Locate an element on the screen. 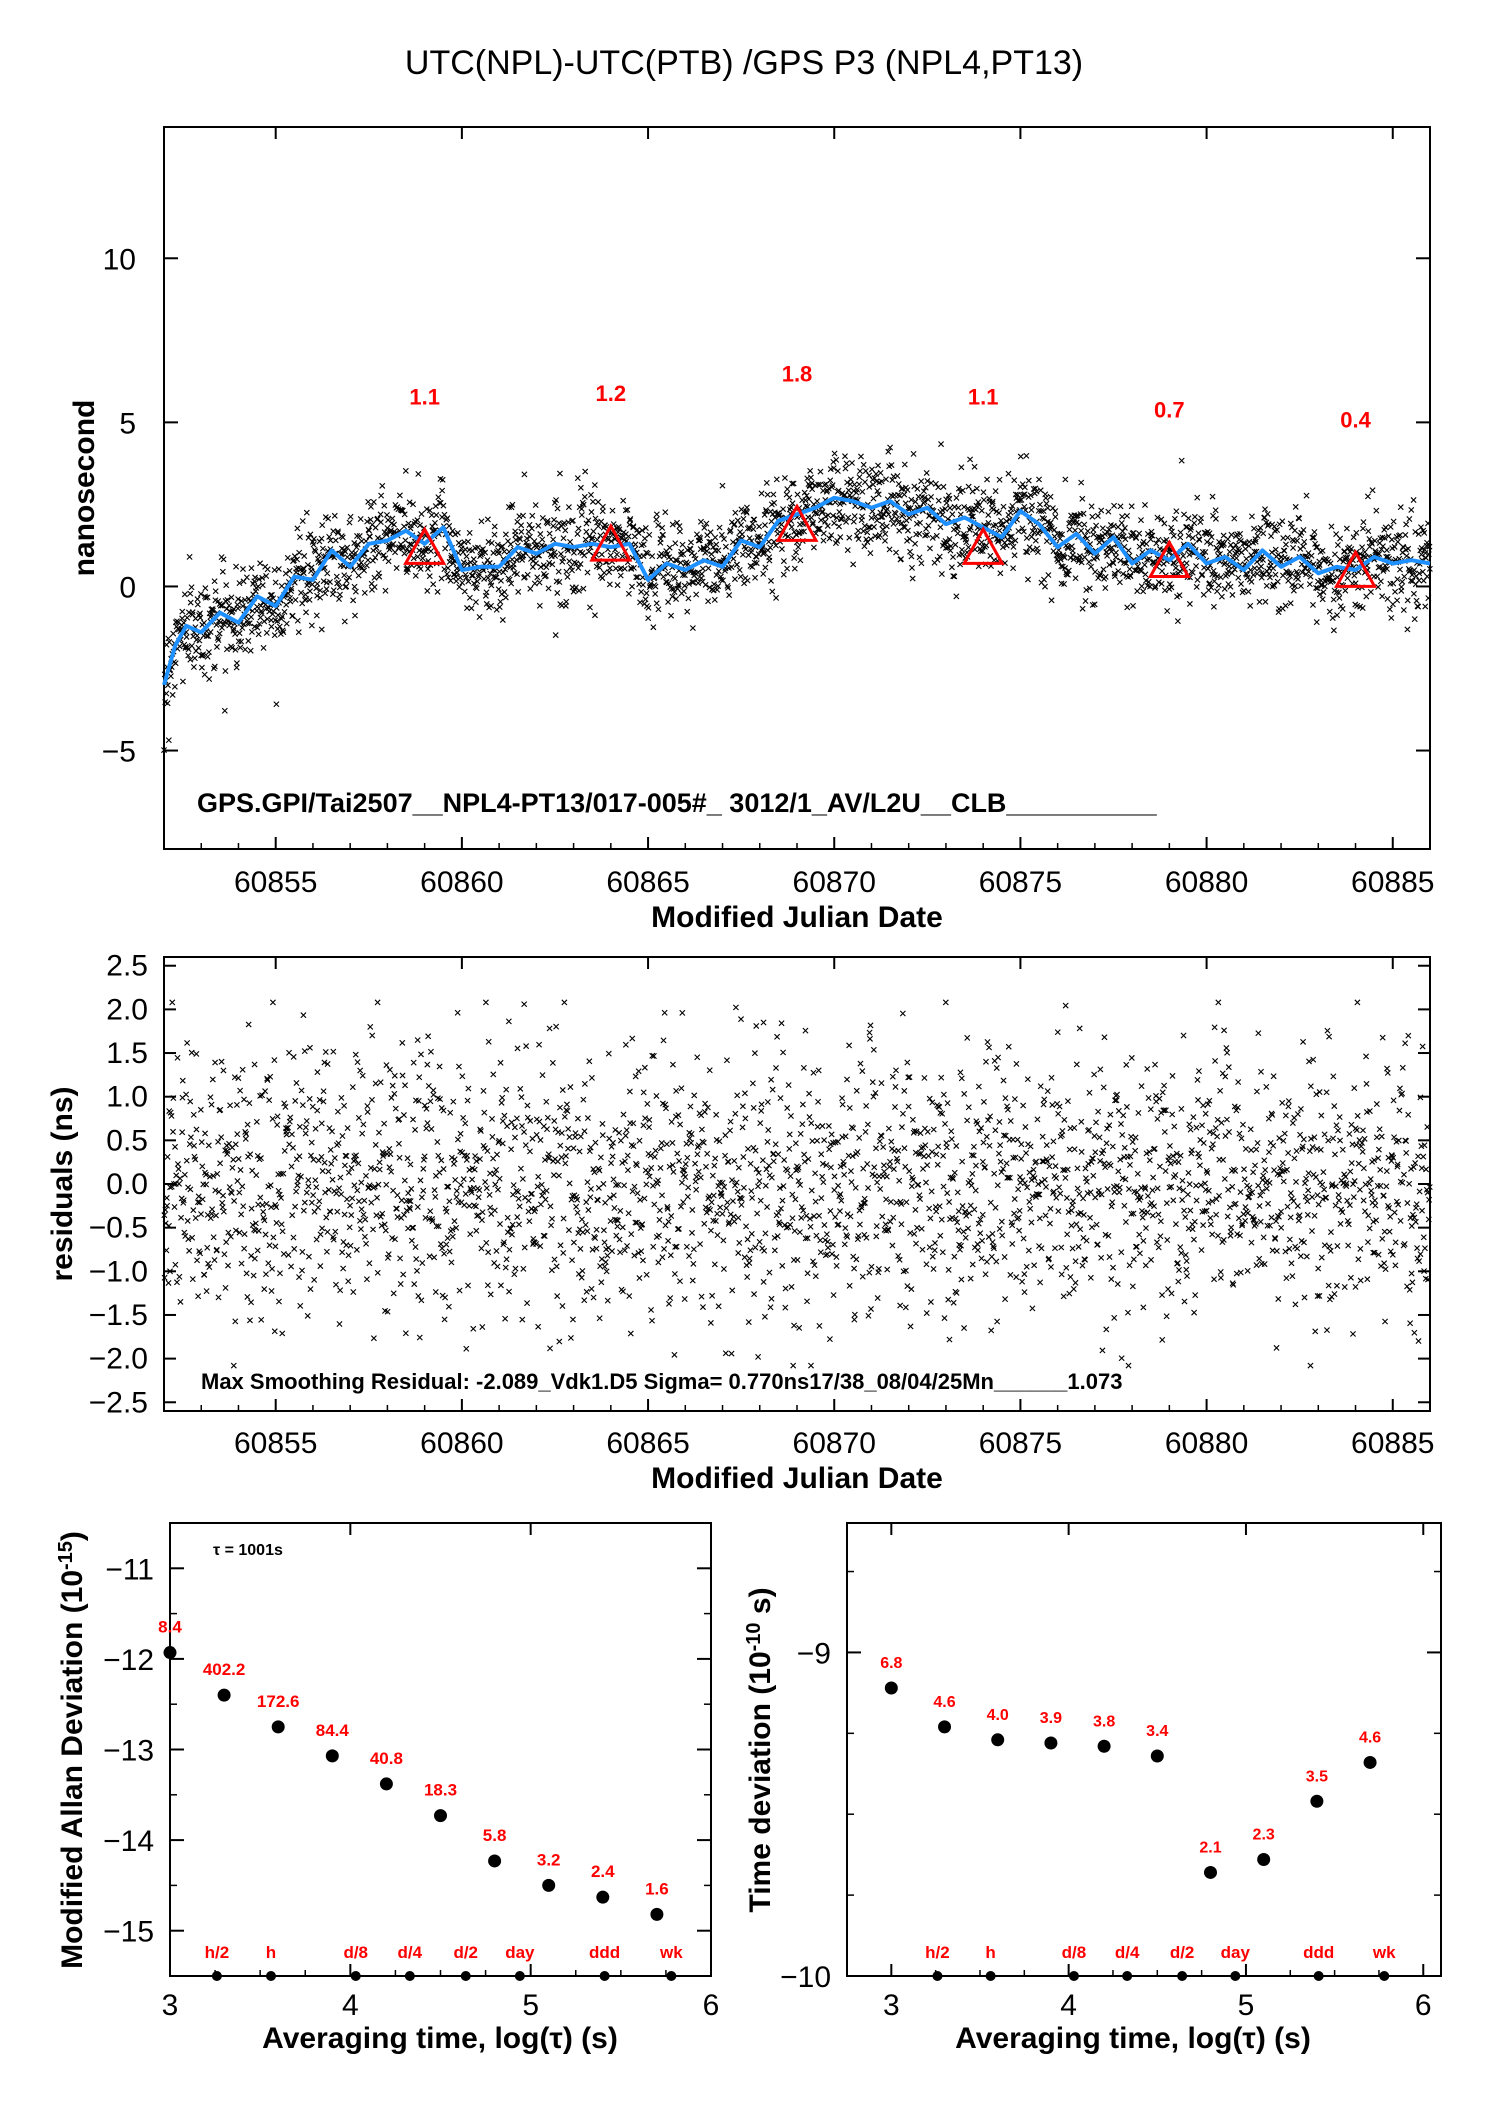  y-tick-label: 0.5 is located at coordinates (127, 1140).